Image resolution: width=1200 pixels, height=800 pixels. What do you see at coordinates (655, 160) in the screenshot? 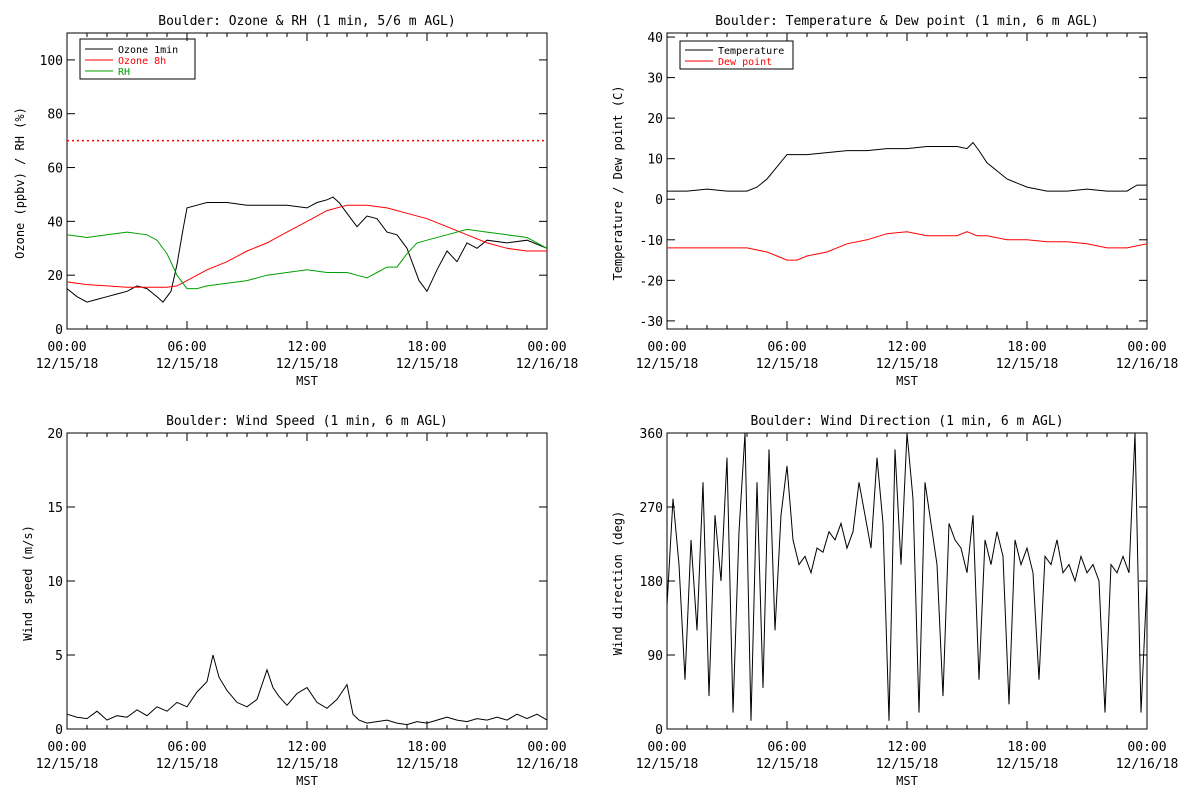
I see `temp-dew-ytick-label: 10` at bounding box center [655, 160].